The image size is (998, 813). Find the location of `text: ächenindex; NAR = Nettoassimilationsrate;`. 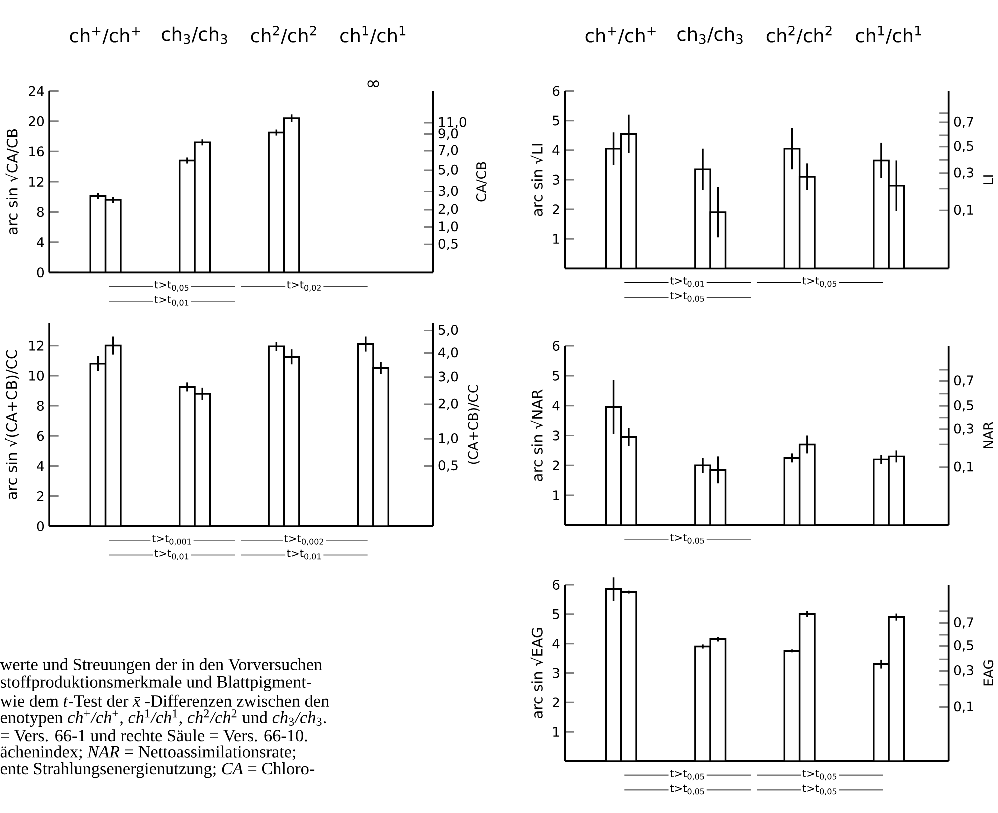

text: ächenindex; NAR = Nettoassimilationsrate; is located at coordinates (148, 753).